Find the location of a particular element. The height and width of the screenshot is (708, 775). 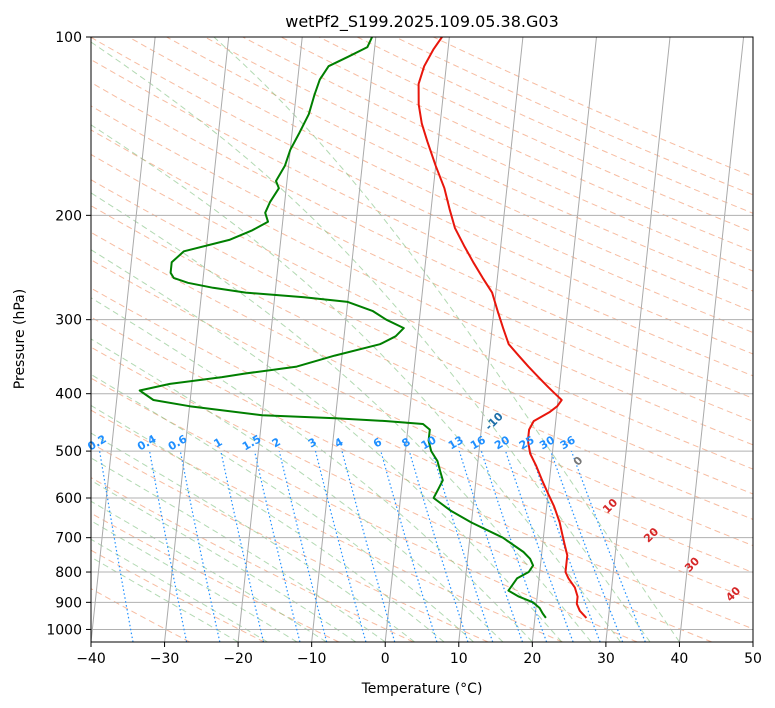

x-tick-label: 0 is located at coordinates (385, 659).